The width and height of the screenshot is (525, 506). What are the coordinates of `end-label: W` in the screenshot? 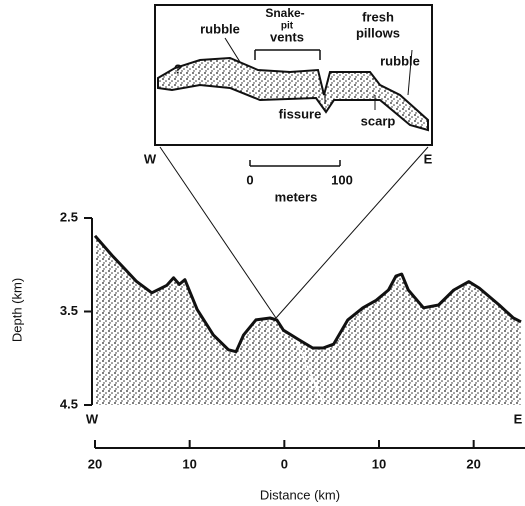 It's located at (92, 418).